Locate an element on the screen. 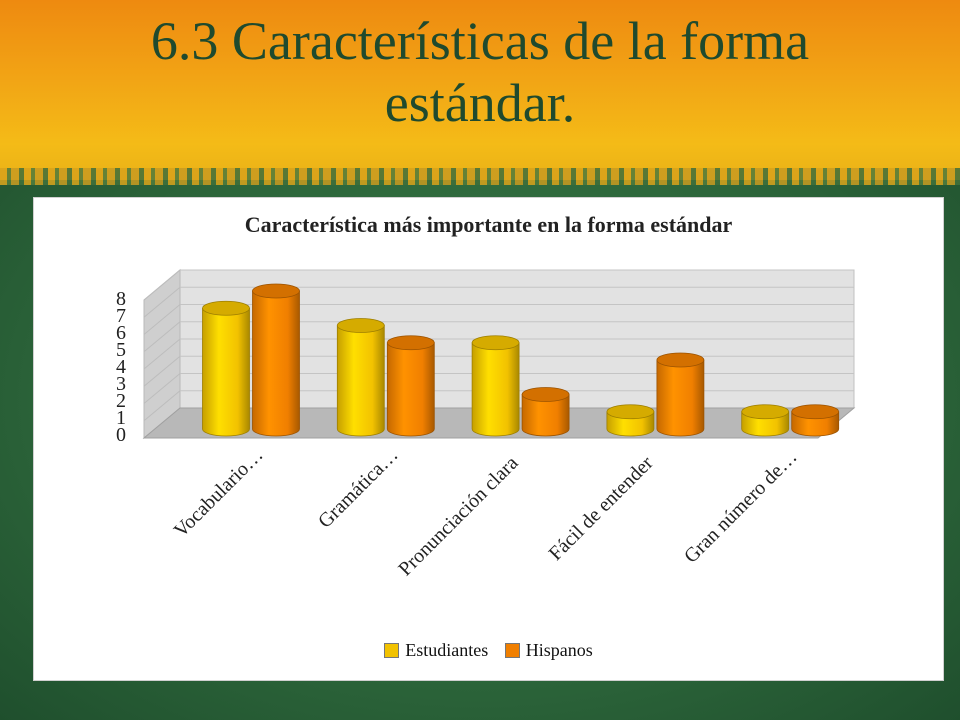  y-tick-label: 5 is located at coordinates (121, 350).